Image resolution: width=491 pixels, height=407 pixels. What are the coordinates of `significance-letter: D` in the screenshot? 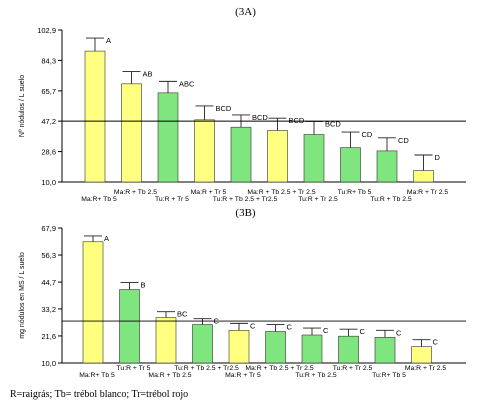 It's located at (438, 157).